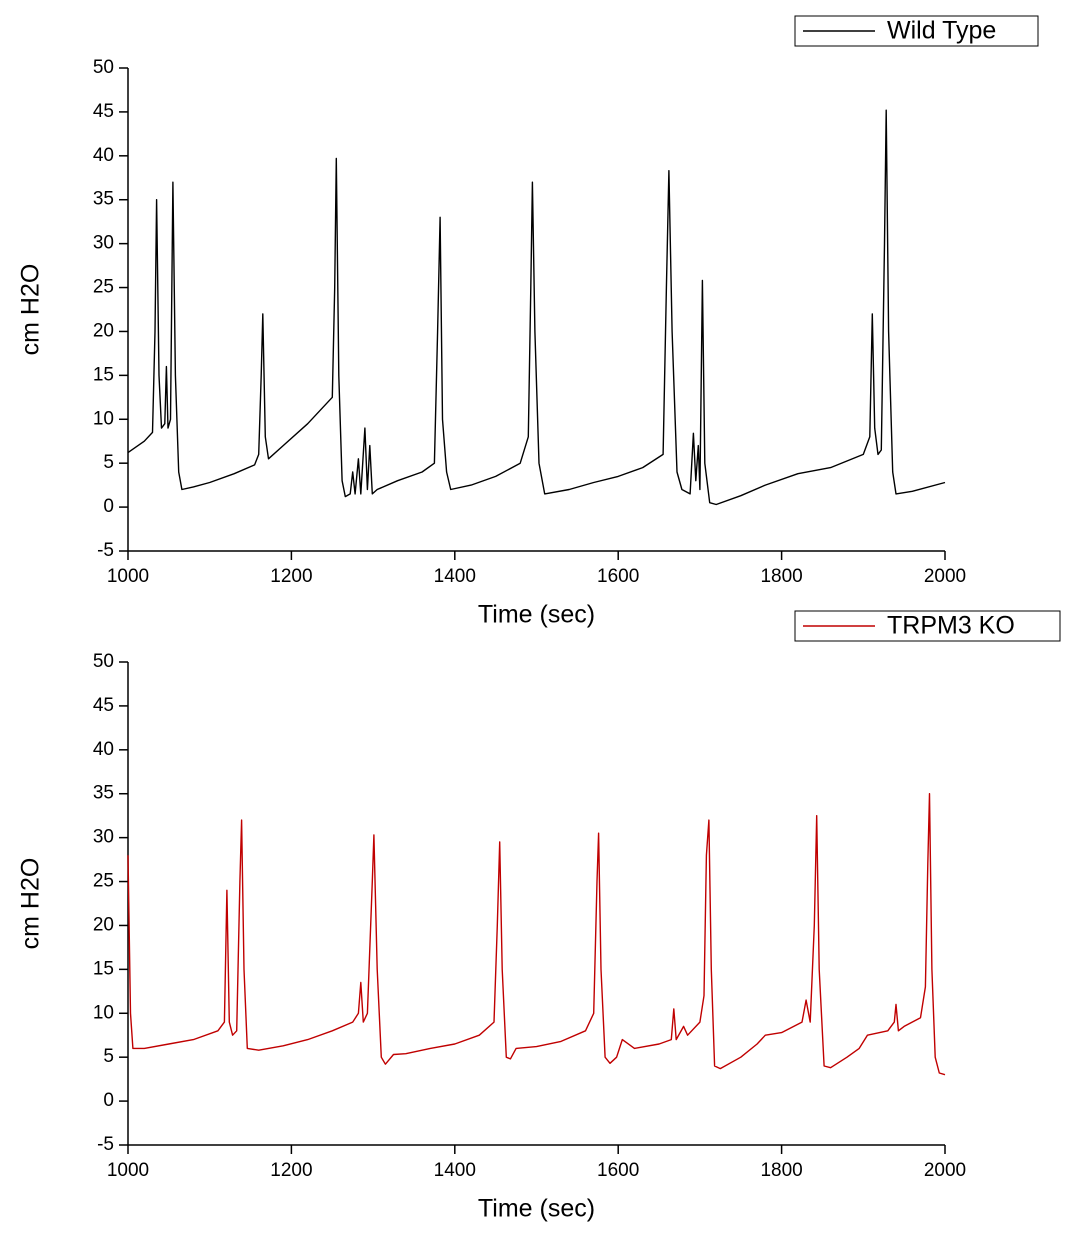 This screenshot has height=1241, width=1080. I want to click on legend-label: Wild Type, so click(941, 31).